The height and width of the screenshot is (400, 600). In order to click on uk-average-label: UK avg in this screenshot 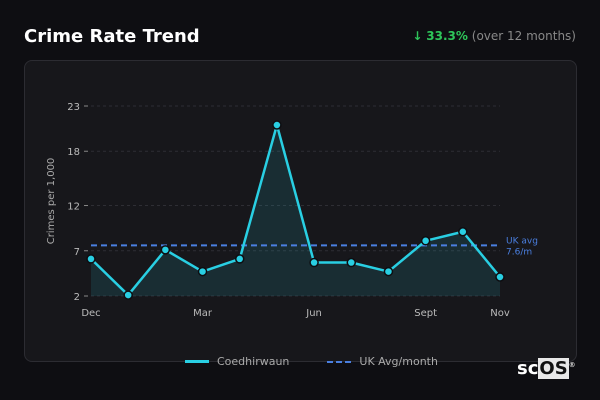, I will do `click(522, 241)`.